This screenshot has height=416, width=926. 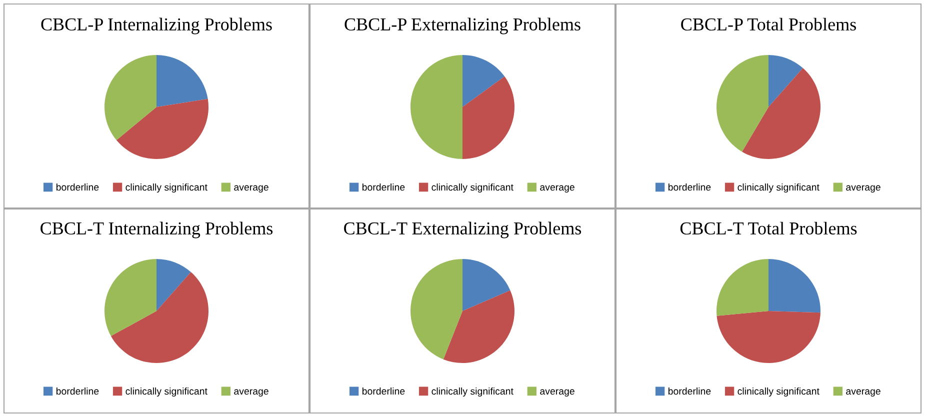 I want to click on chart-title: CBCL-P Externalizing Problems, so click(x=462, y=26).